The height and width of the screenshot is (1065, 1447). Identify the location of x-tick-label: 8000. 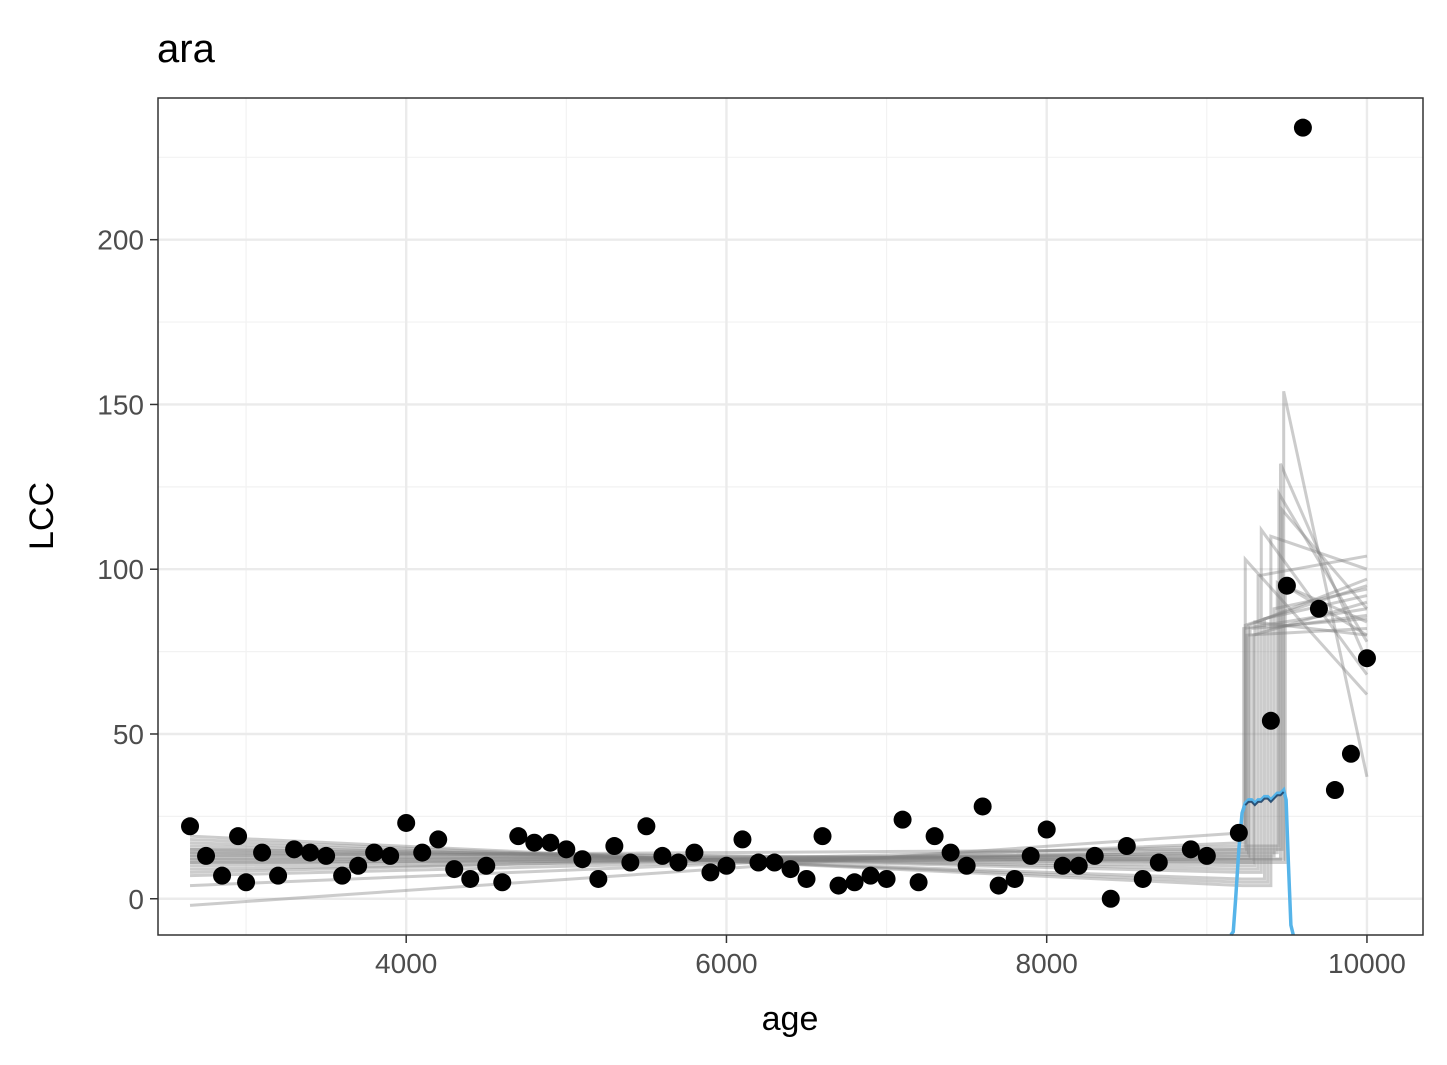
(1047, 963).